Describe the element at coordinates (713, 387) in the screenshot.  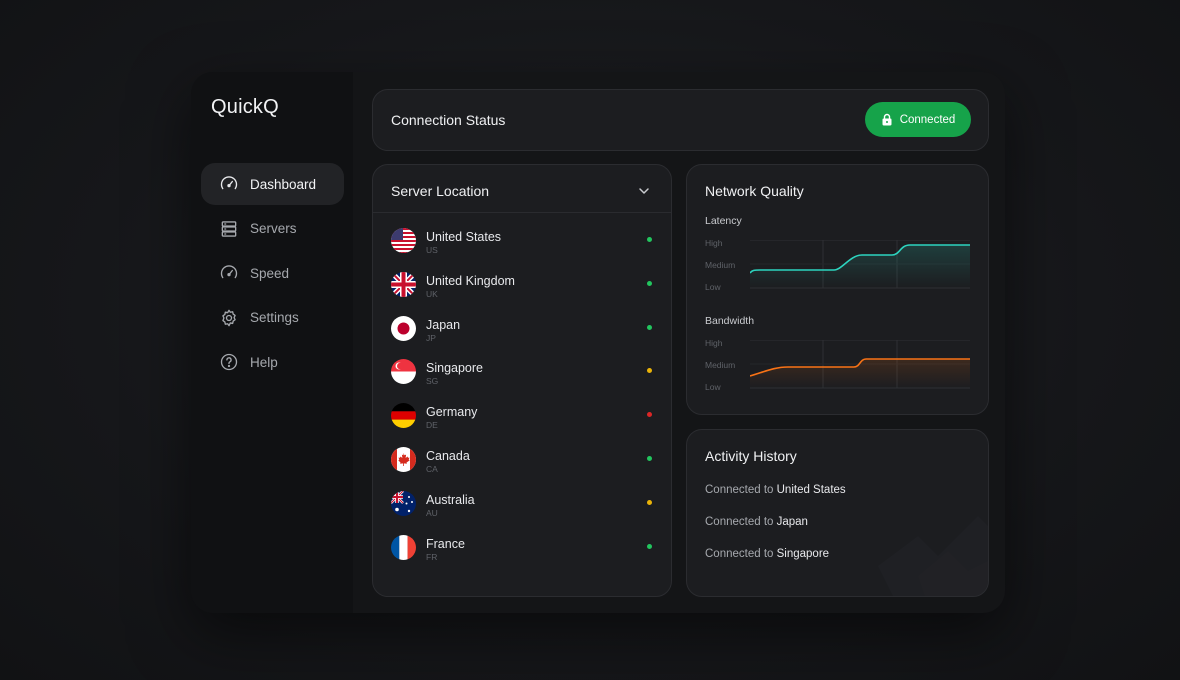
I see `bandwidth-level-low: Low` at that location.